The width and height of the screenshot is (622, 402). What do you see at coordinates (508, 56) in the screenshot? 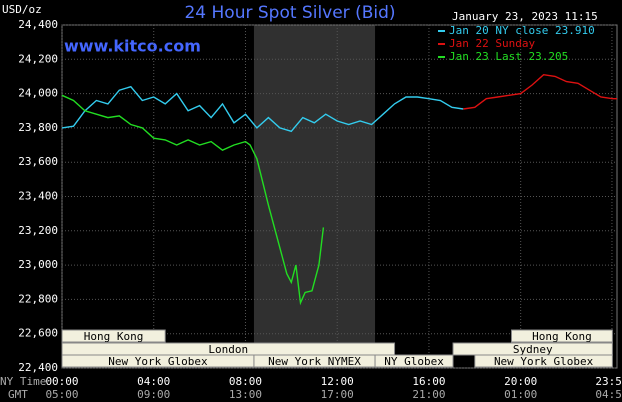
I see `legend-label: Jan 23 Last 23.205` at bounding box center [508, 56].